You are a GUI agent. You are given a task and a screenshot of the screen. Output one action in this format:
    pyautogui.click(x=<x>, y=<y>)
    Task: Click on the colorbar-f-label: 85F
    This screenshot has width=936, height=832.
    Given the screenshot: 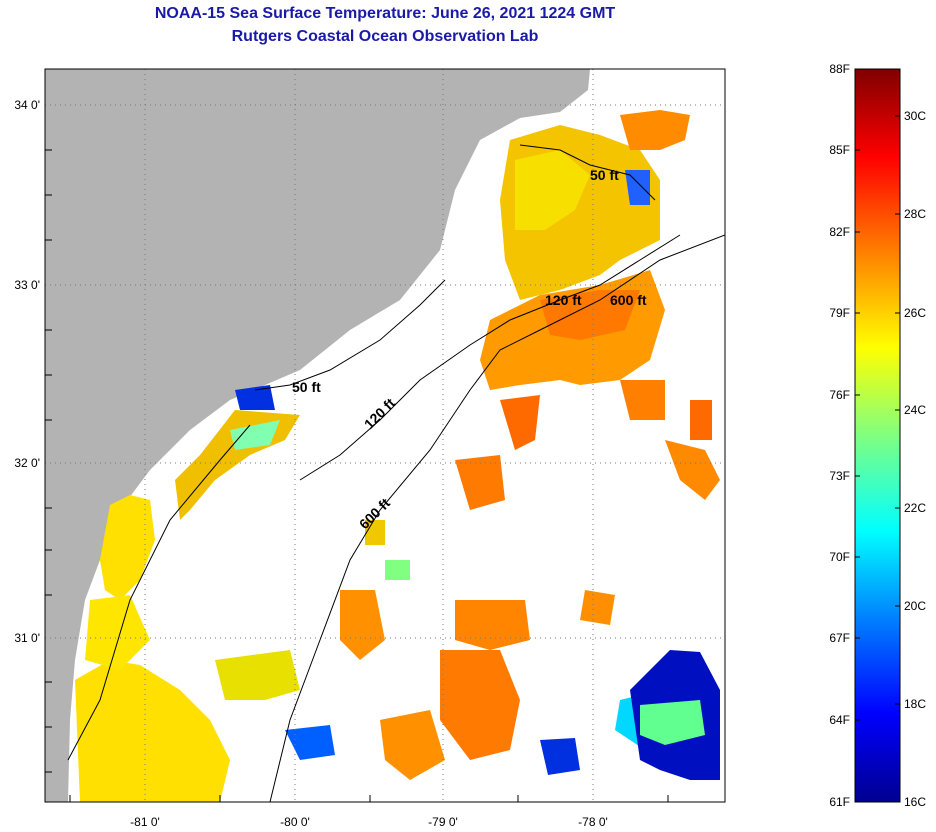 What is the action you would take?
    pyautogui.click(x=839, y=150)
    